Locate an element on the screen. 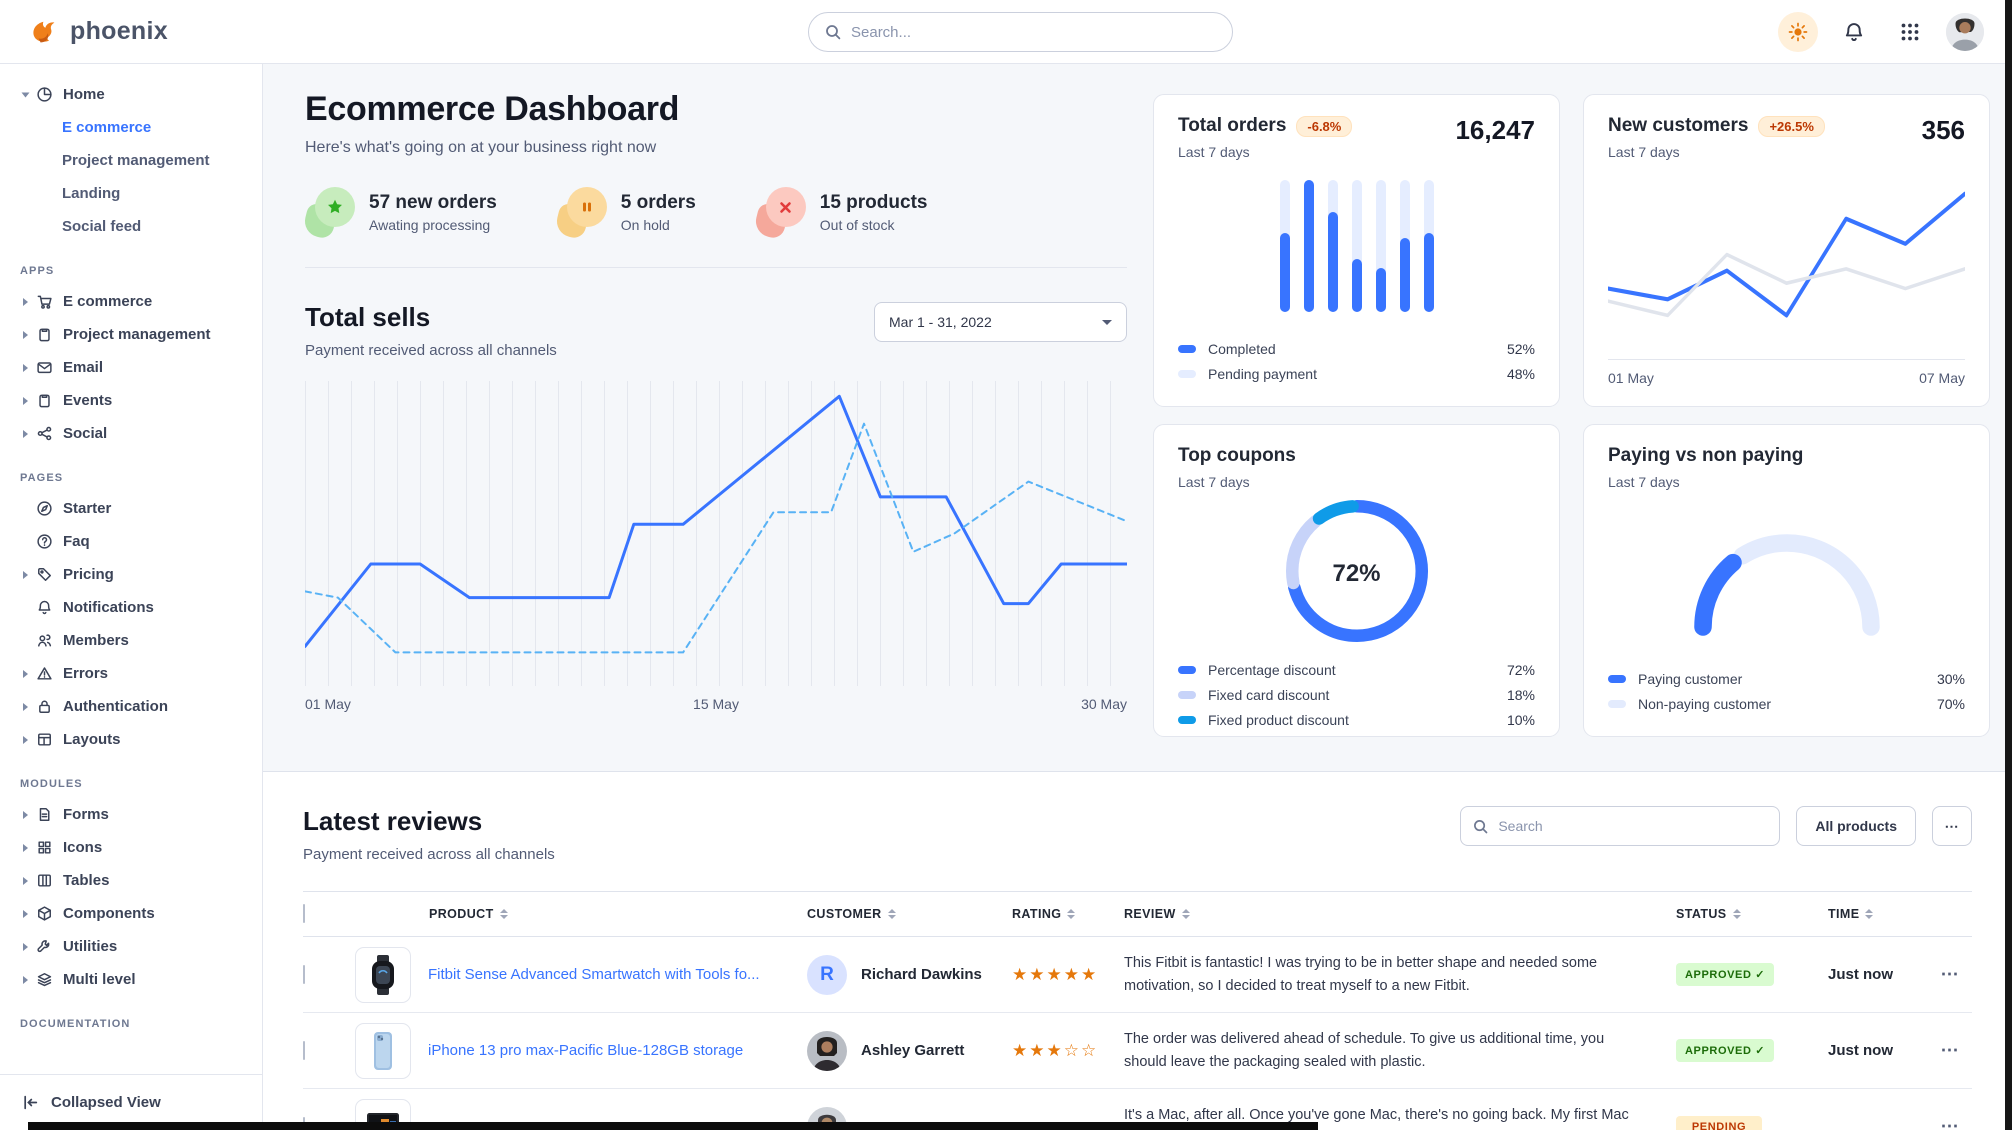  sidebar-item-label: Members is located at coordinates (96, 640).